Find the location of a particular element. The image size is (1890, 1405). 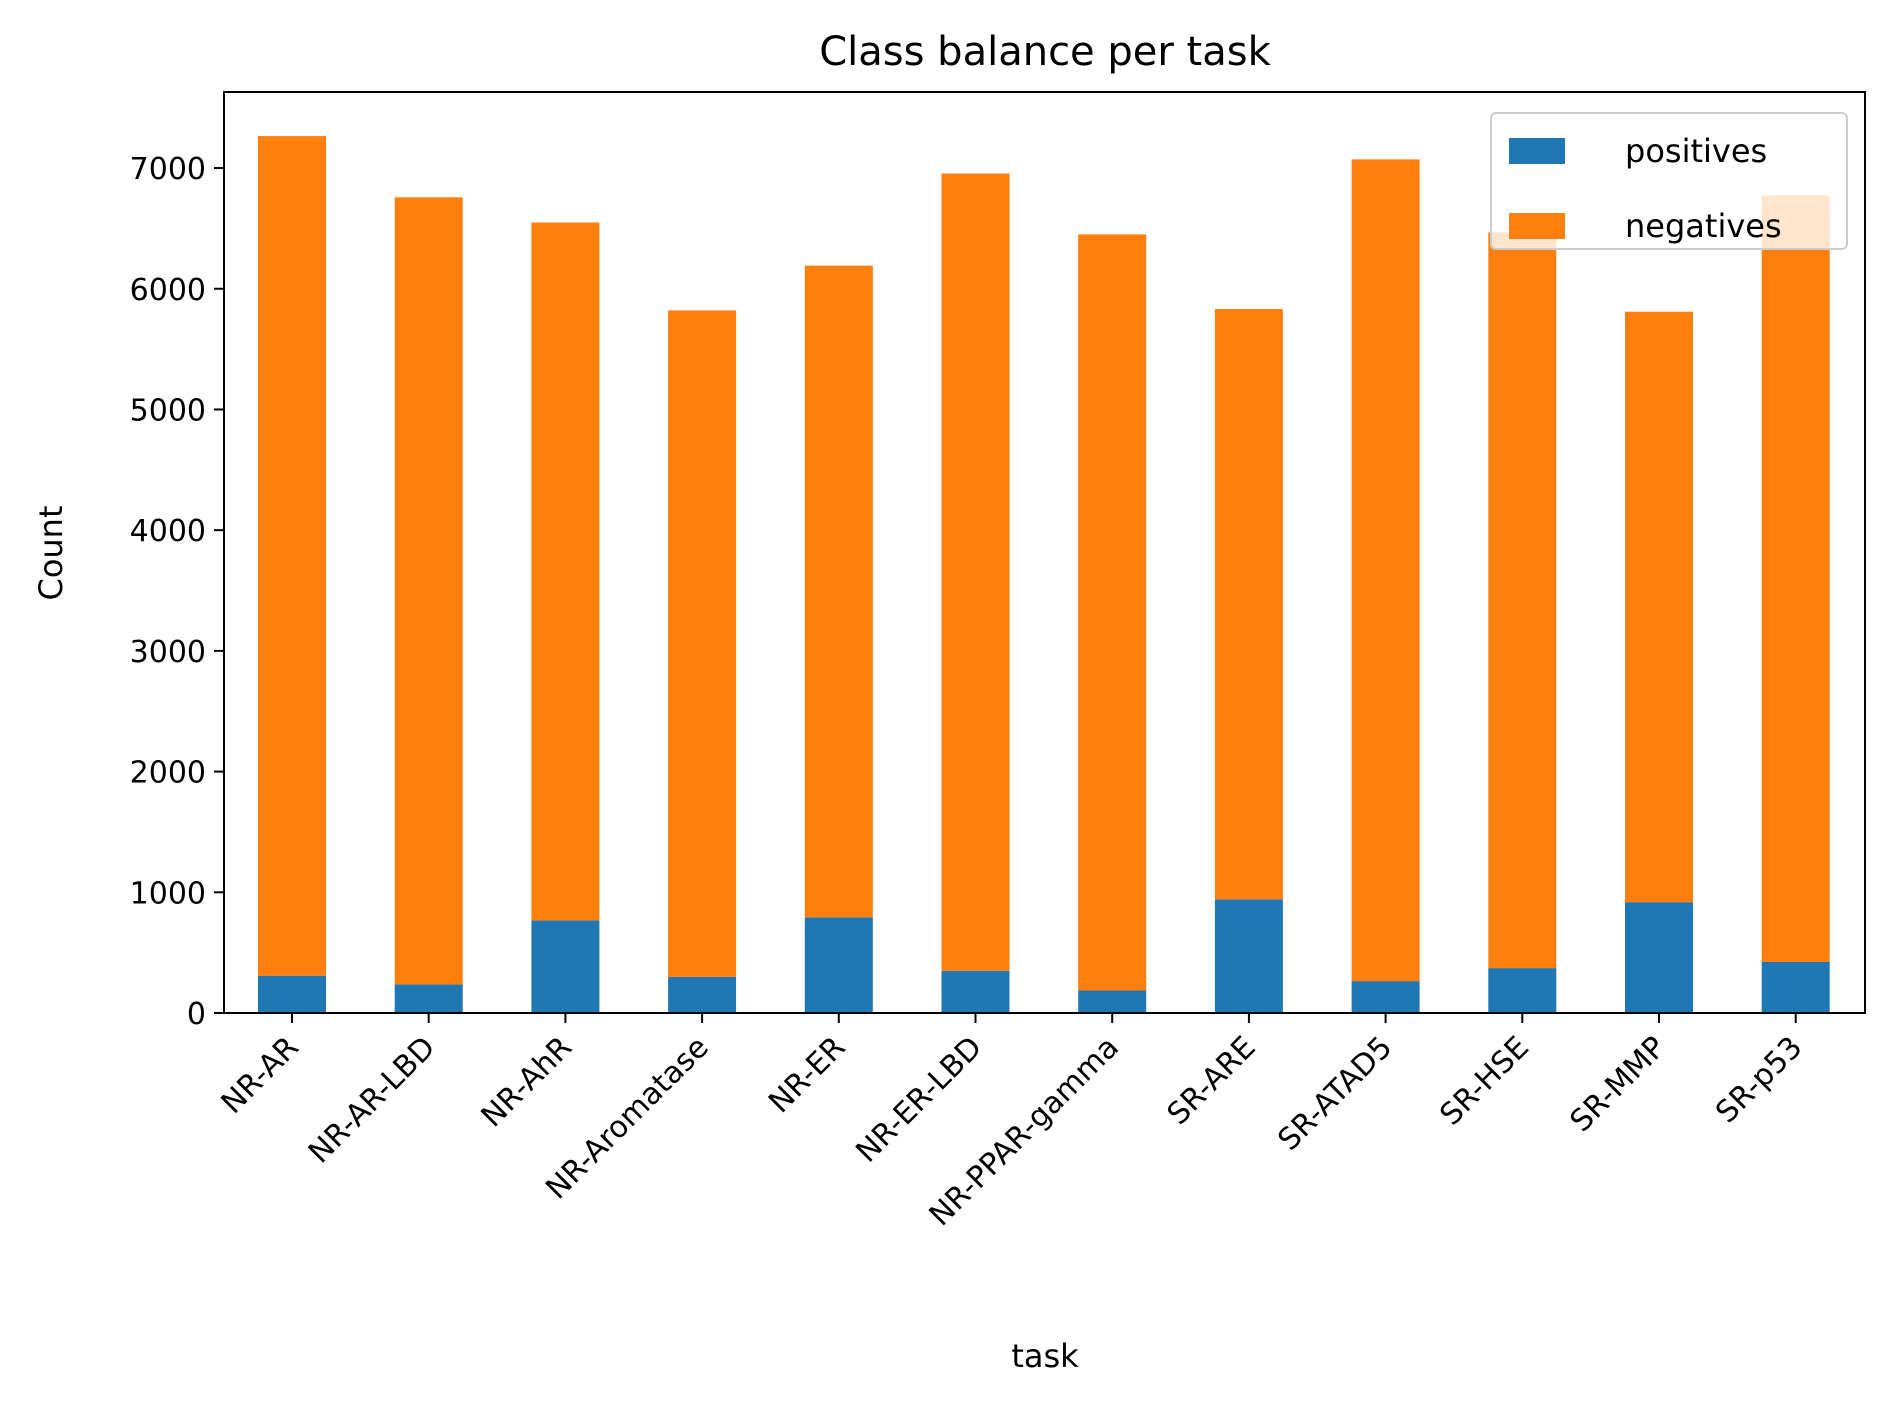

y-tick-label-0: 0 is located at coordinates (196, 1014).